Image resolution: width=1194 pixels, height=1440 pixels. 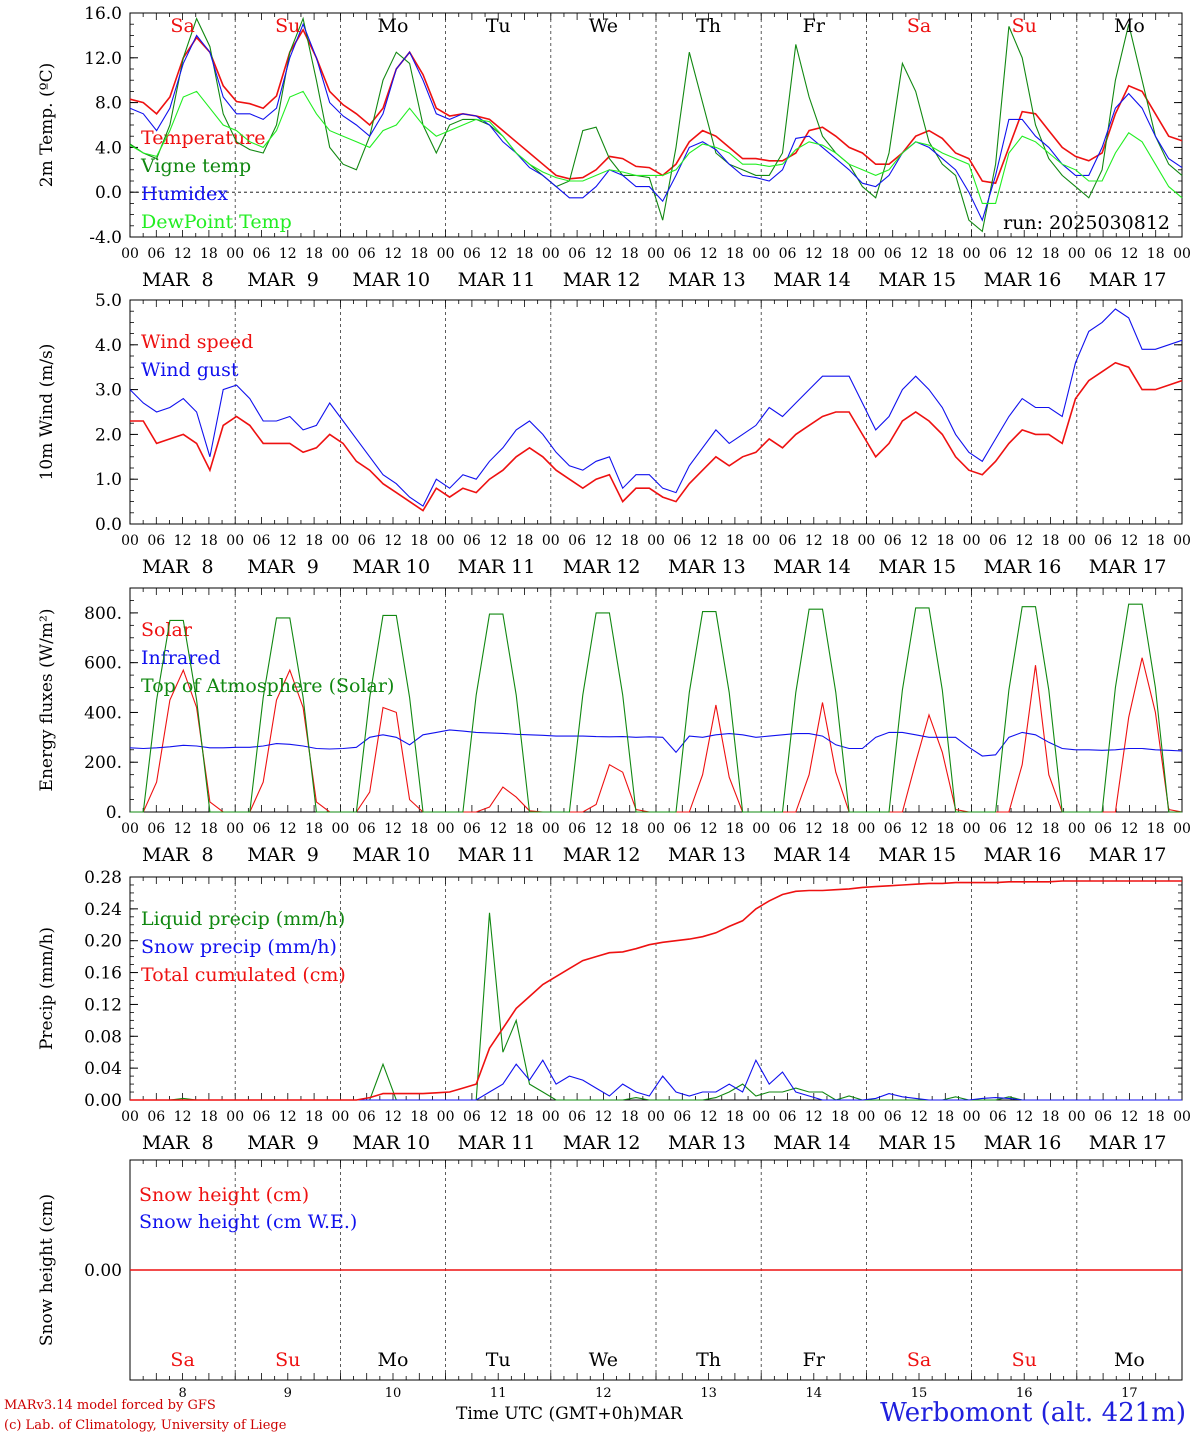 I want to click on legend-entry: Humidex, so click(x=184, y=194).